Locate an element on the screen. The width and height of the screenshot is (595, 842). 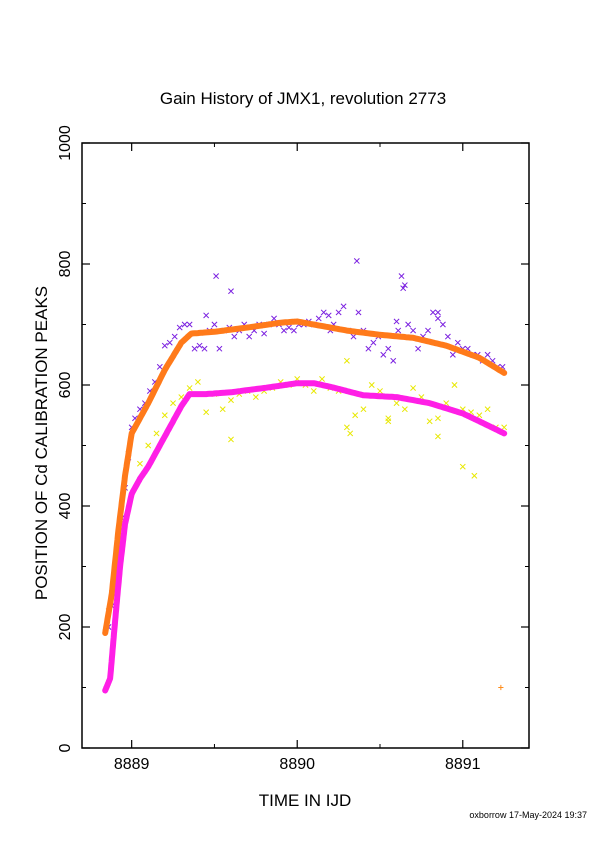
chart-title: Gain History of JMX1, revolution 2773 is located at coordinates (303, 98).